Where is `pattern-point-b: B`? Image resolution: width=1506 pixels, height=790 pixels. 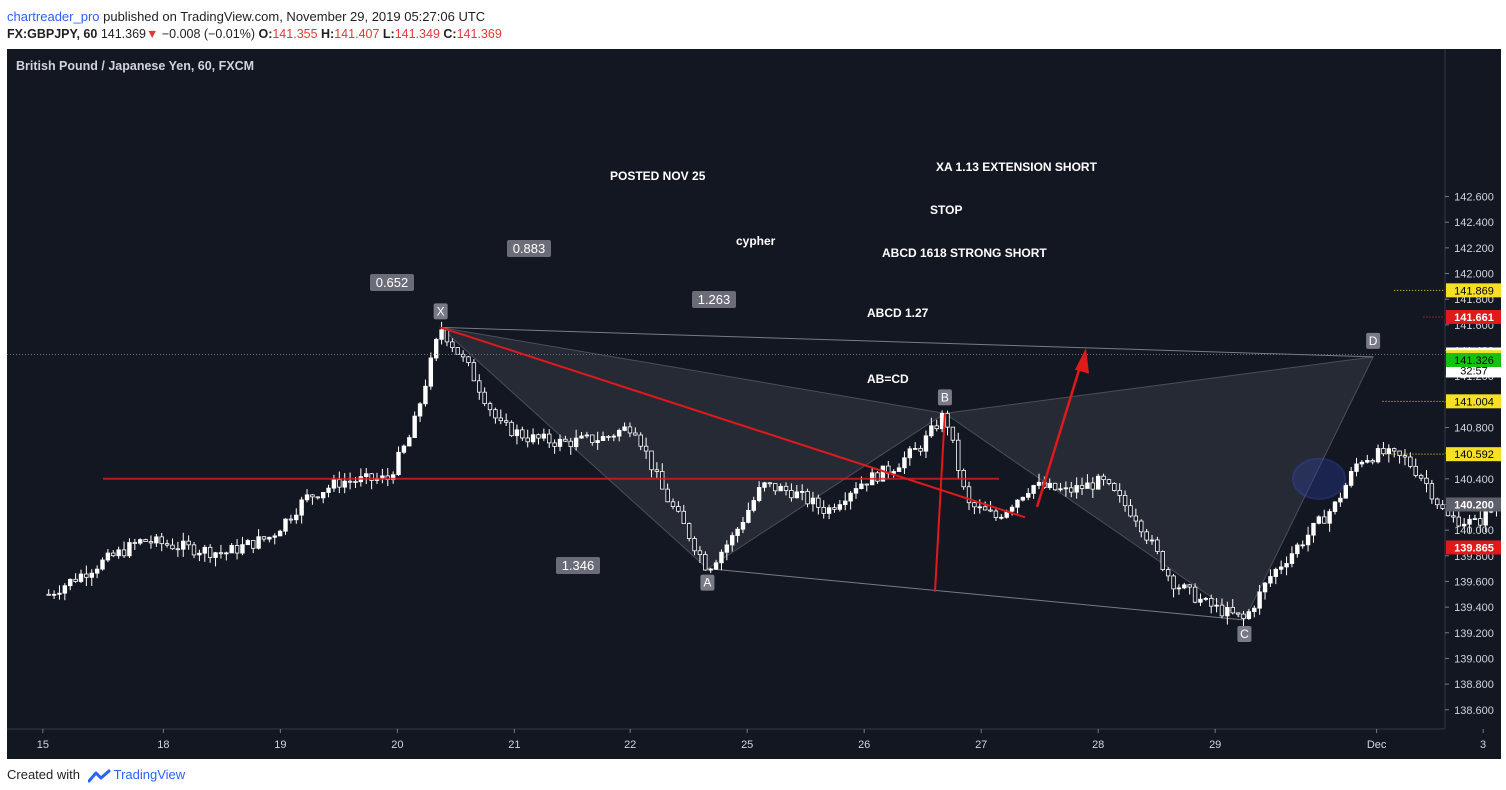 pattern-point-b: B is located at coordinates (944, 397).